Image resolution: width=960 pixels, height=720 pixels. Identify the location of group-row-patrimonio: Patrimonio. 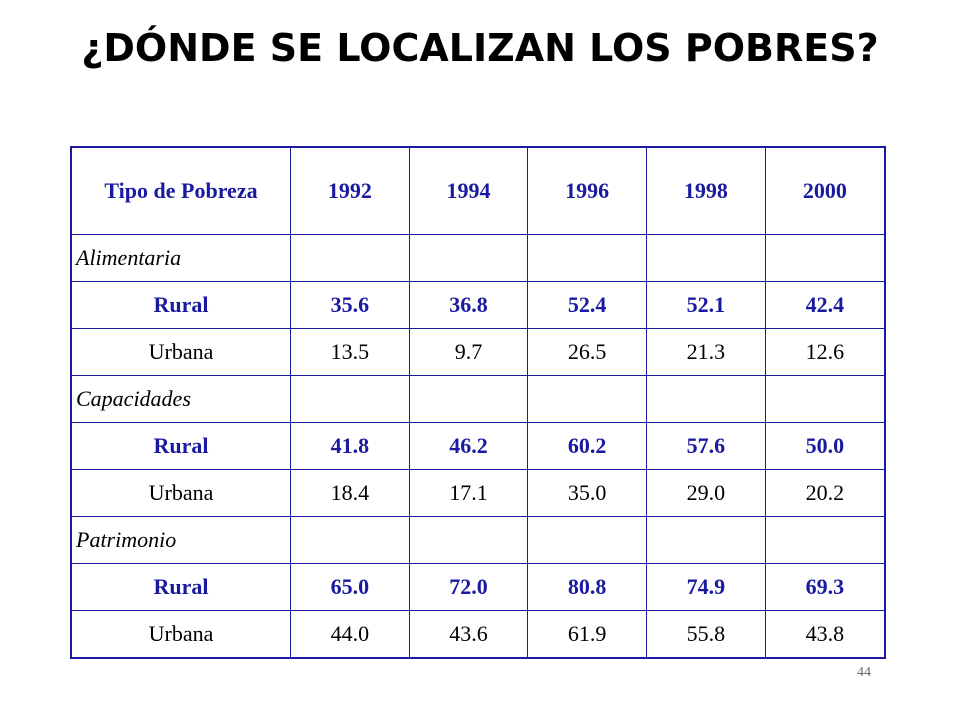
(478, 540).